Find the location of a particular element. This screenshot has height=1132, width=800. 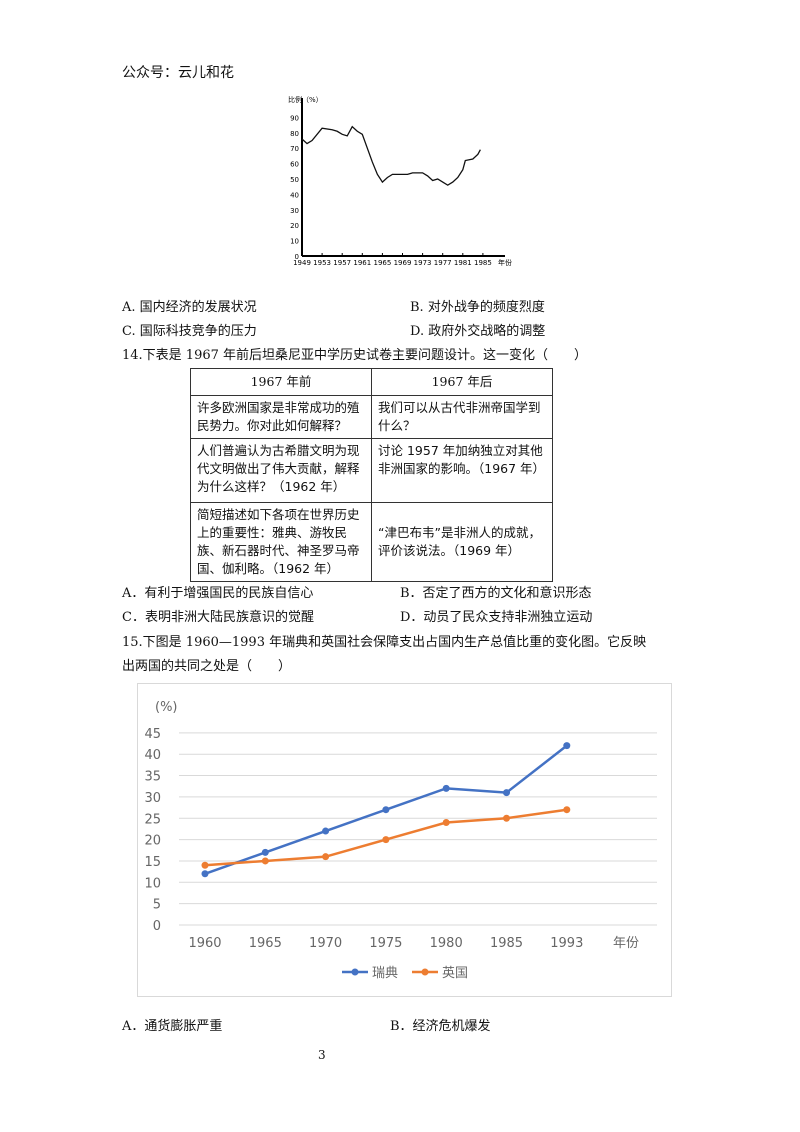

x-tick-label: 1953 is located at coordinates (322, 263).